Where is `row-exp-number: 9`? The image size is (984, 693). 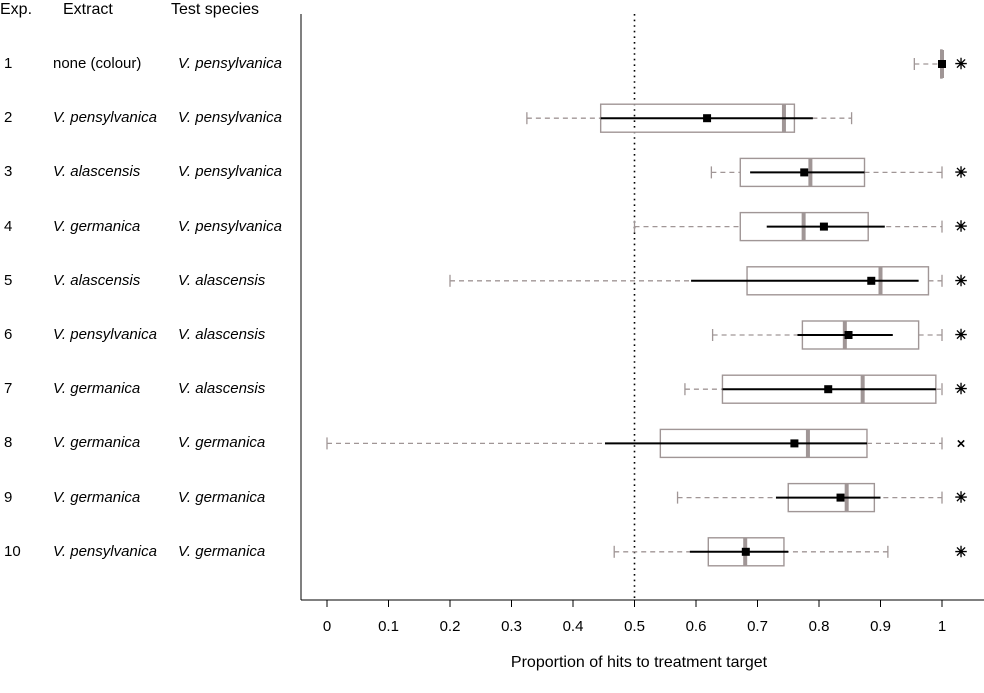 row-exp-number: 9 is located at coordinates (8, 497).